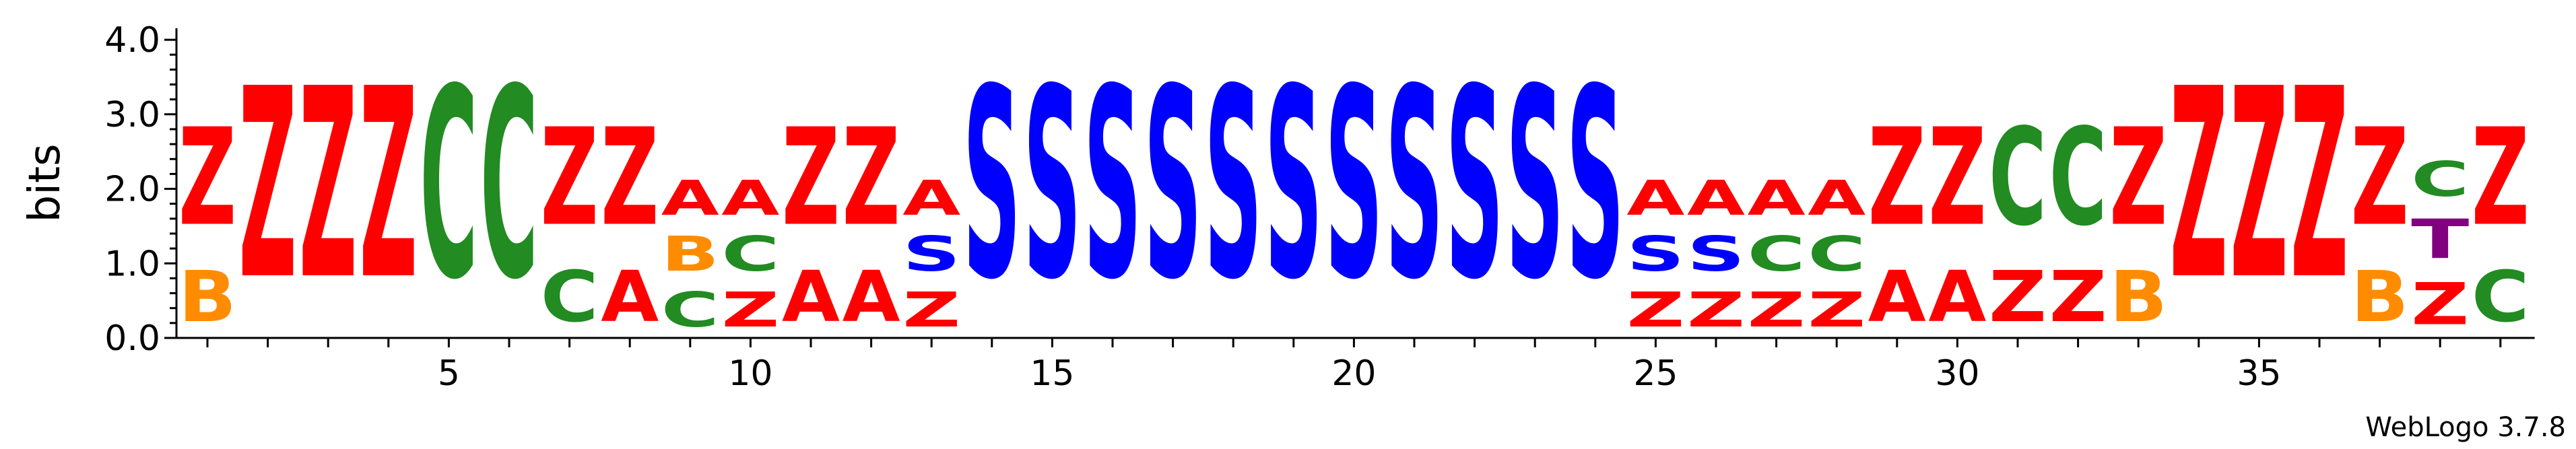 Image resolution: width=2576 pixels, height=449 pixels. I want to click on logo-letter-S-pos-19: S, so click(1294, 185).